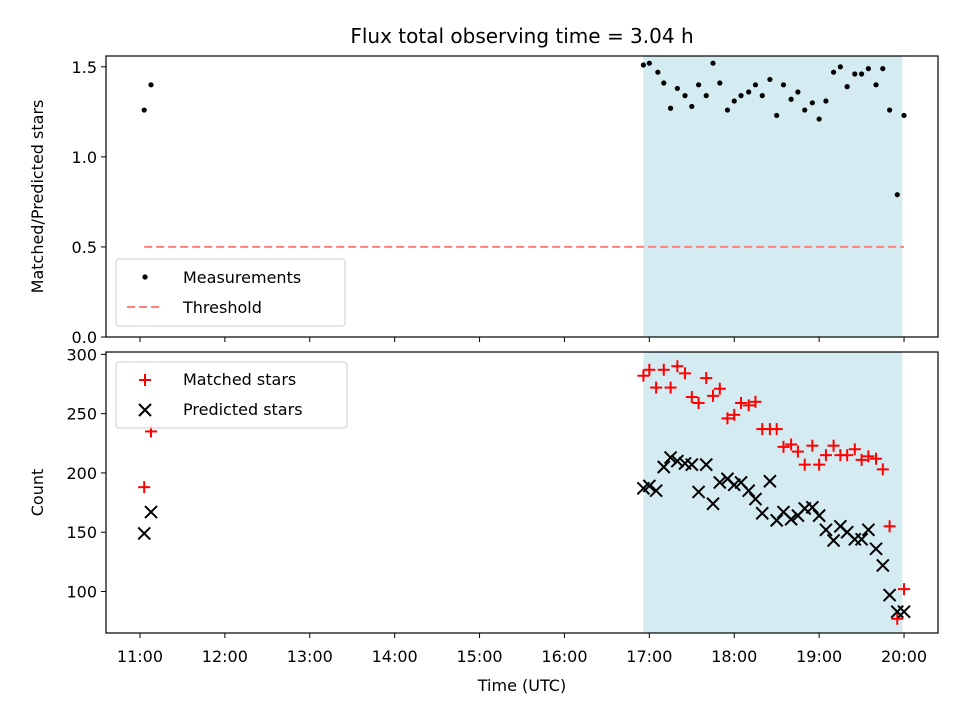 This screenshot has height=720, width=960. Describe the element at coordinates (310, 656) in the screenshot. I see `x-tick-label: 13:00` at that location.